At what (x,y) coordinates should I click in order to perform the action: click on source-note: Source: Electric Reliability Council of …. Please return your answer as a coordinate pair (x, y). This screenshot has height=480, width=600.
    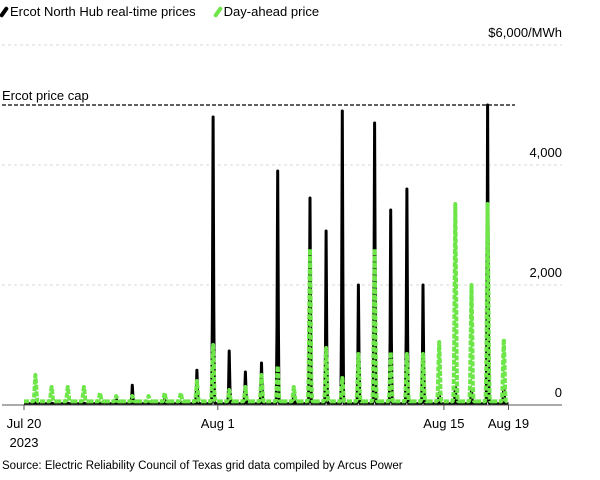
    Looking at the image, I should click on (202, 466).